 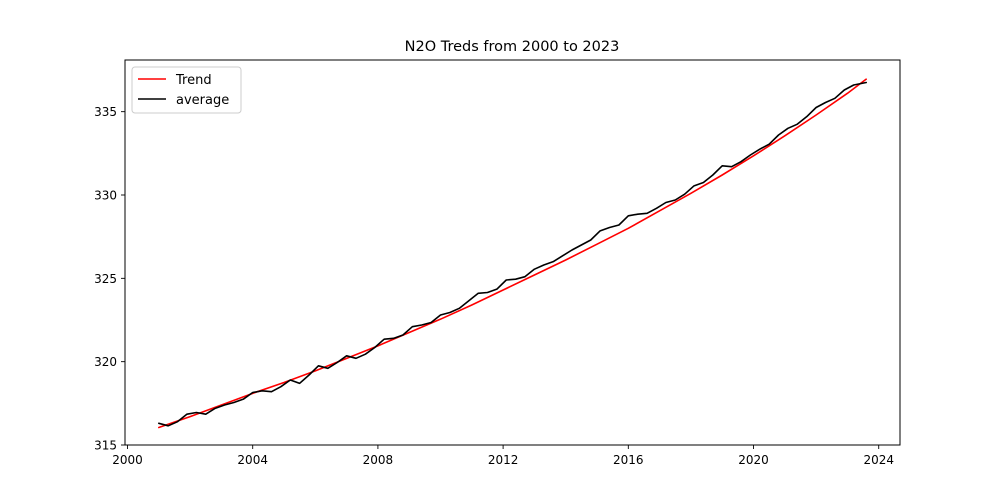 What do you see at coordinates (193, 80) in the screenshot?
I see `legend-label-trend: Trend` at bounding box center [193, 80].